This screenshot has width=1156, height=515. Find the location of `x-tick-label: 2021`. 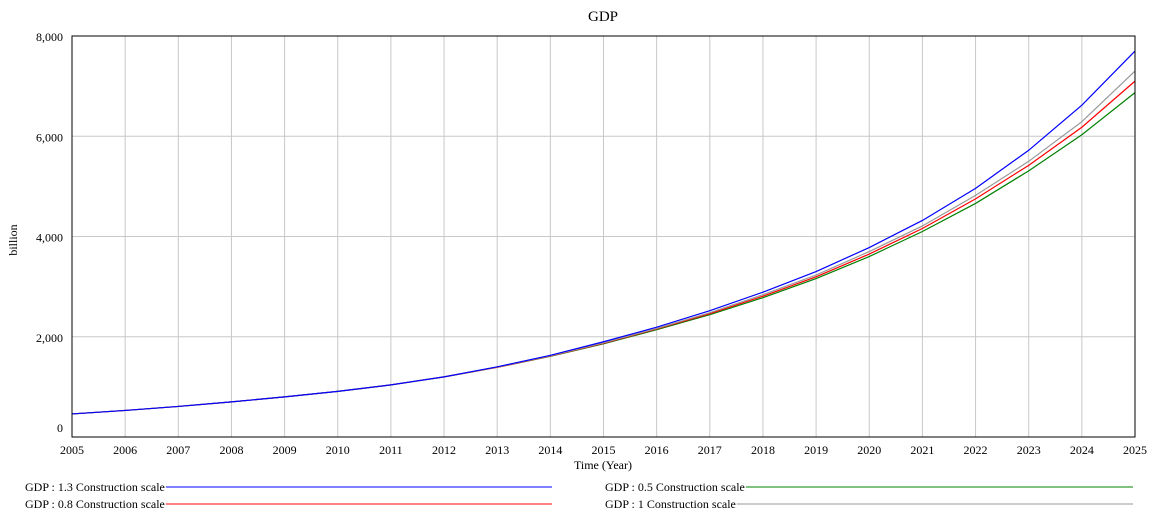

x-tick-label: 2021 is located at coordinates (922, 450).